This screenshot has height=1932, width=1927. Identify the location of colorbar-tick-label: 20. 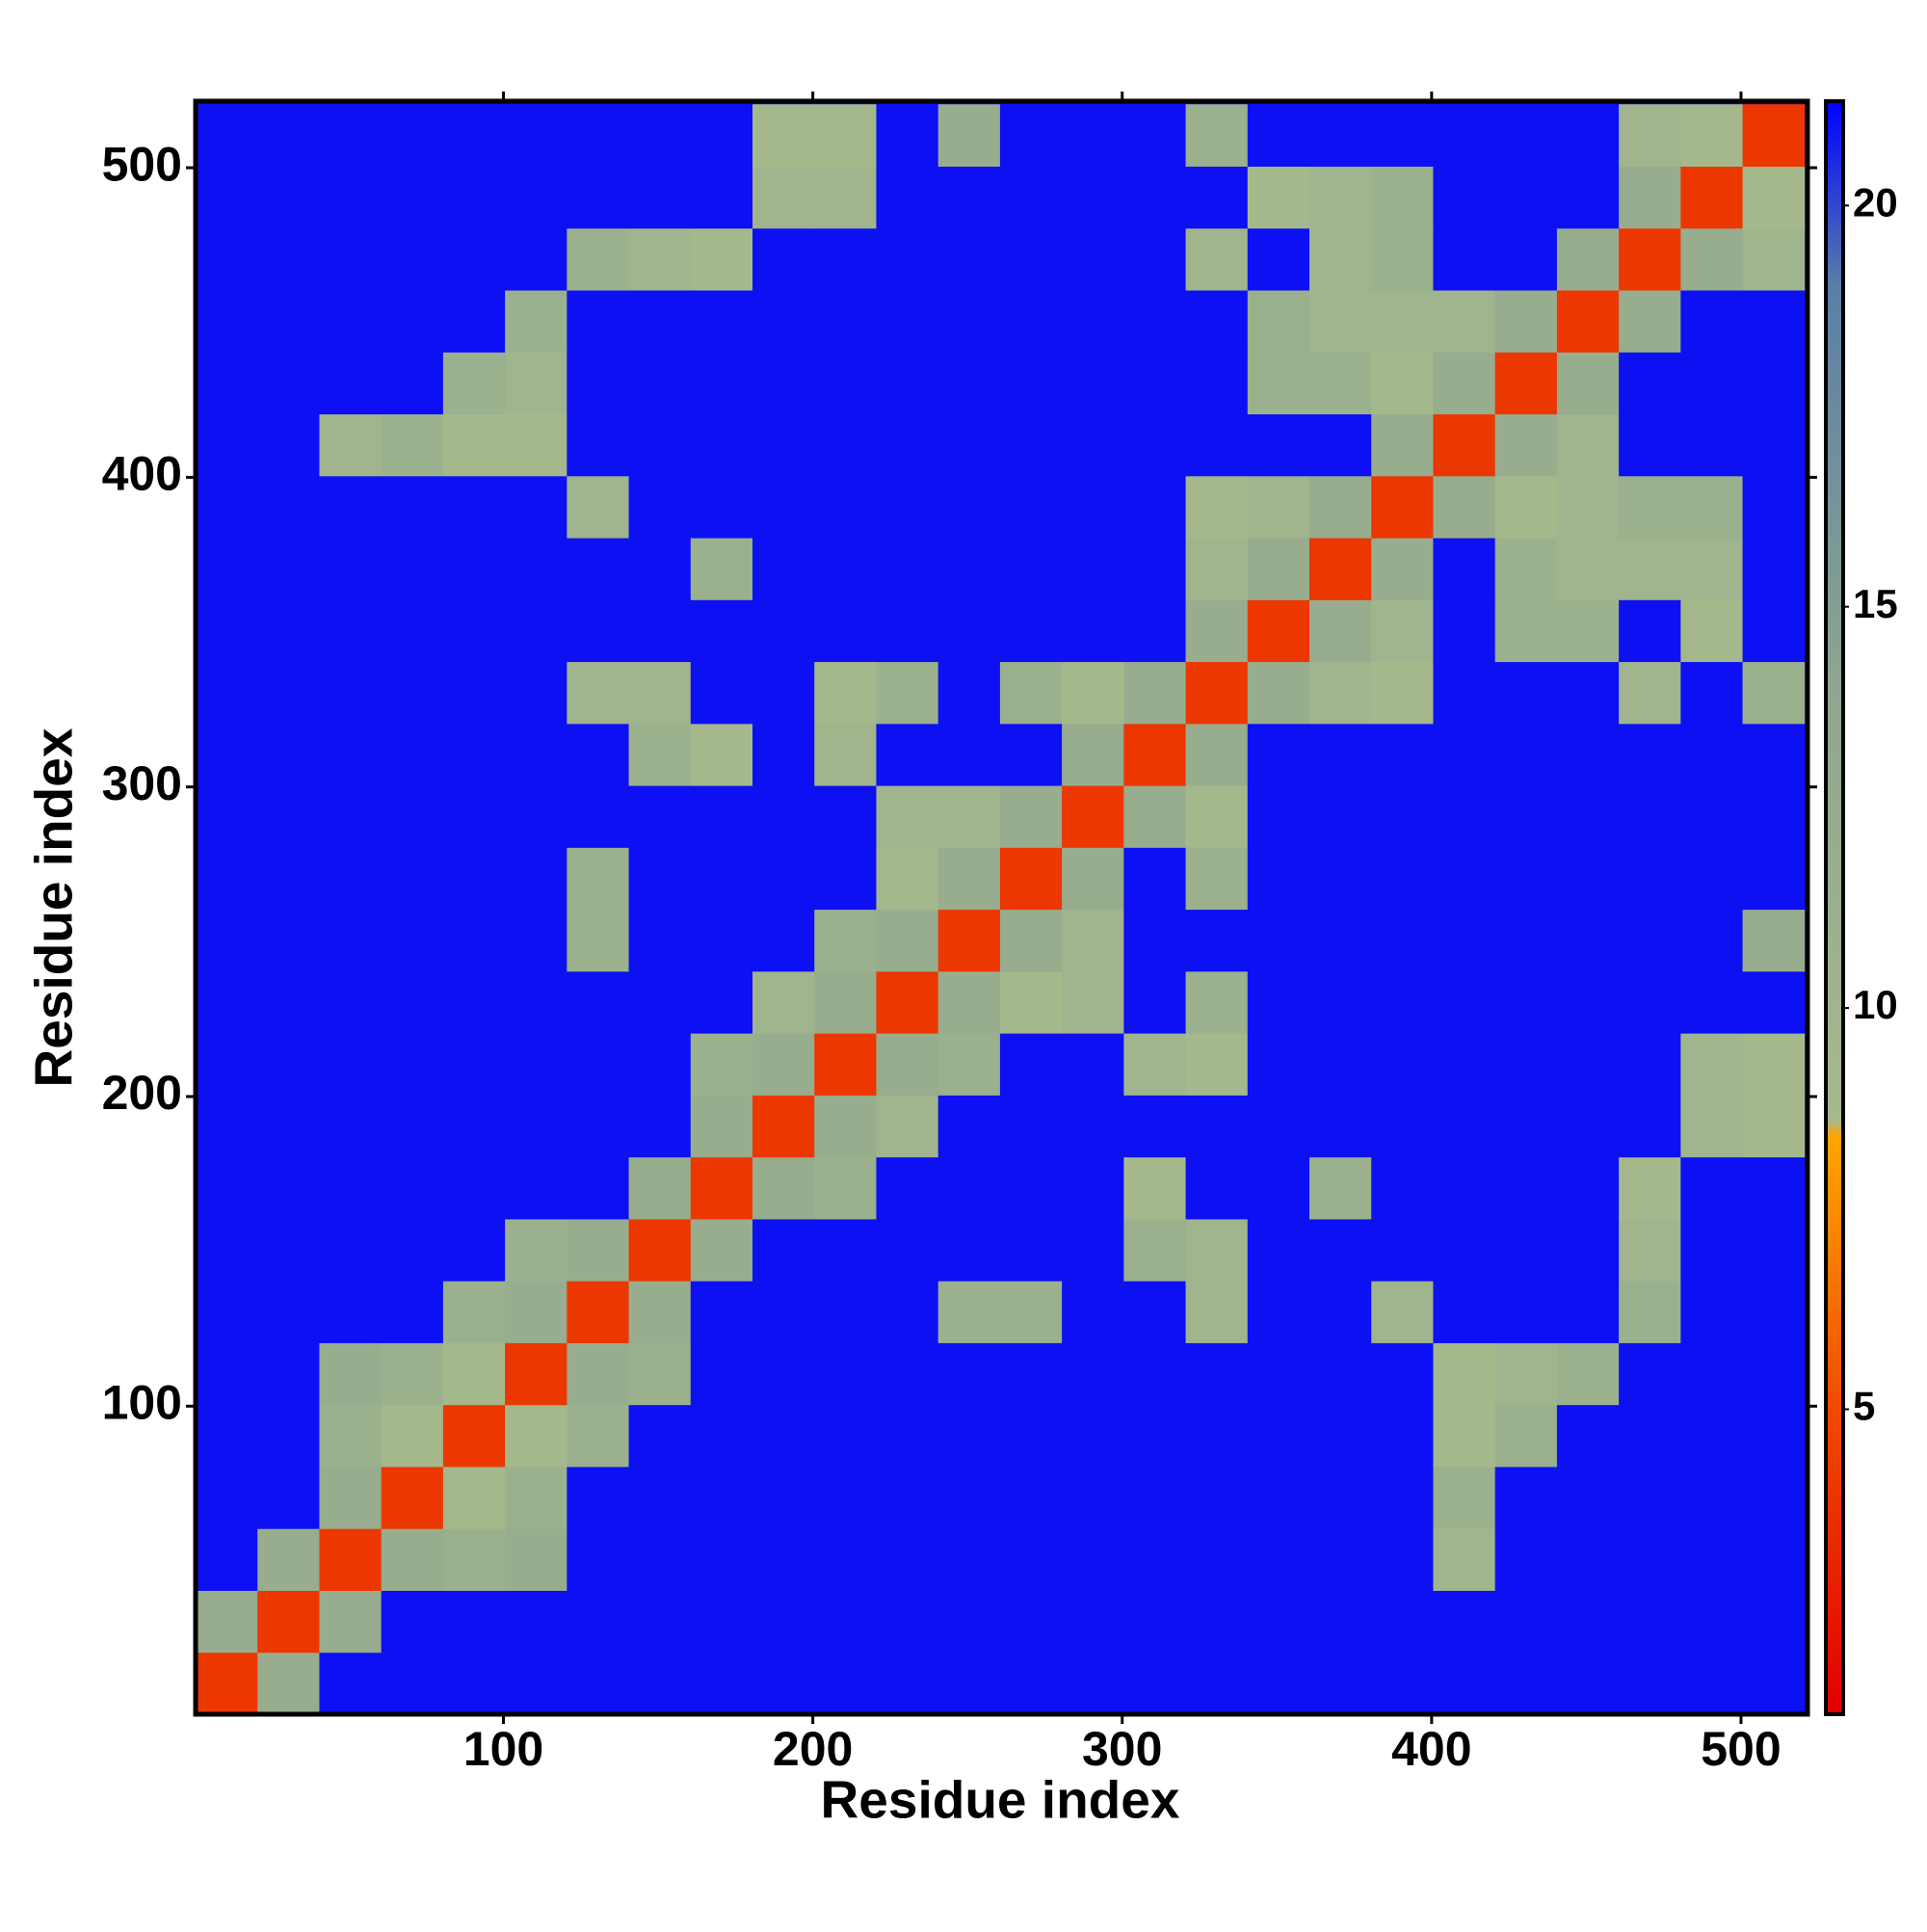
(1875, 202).